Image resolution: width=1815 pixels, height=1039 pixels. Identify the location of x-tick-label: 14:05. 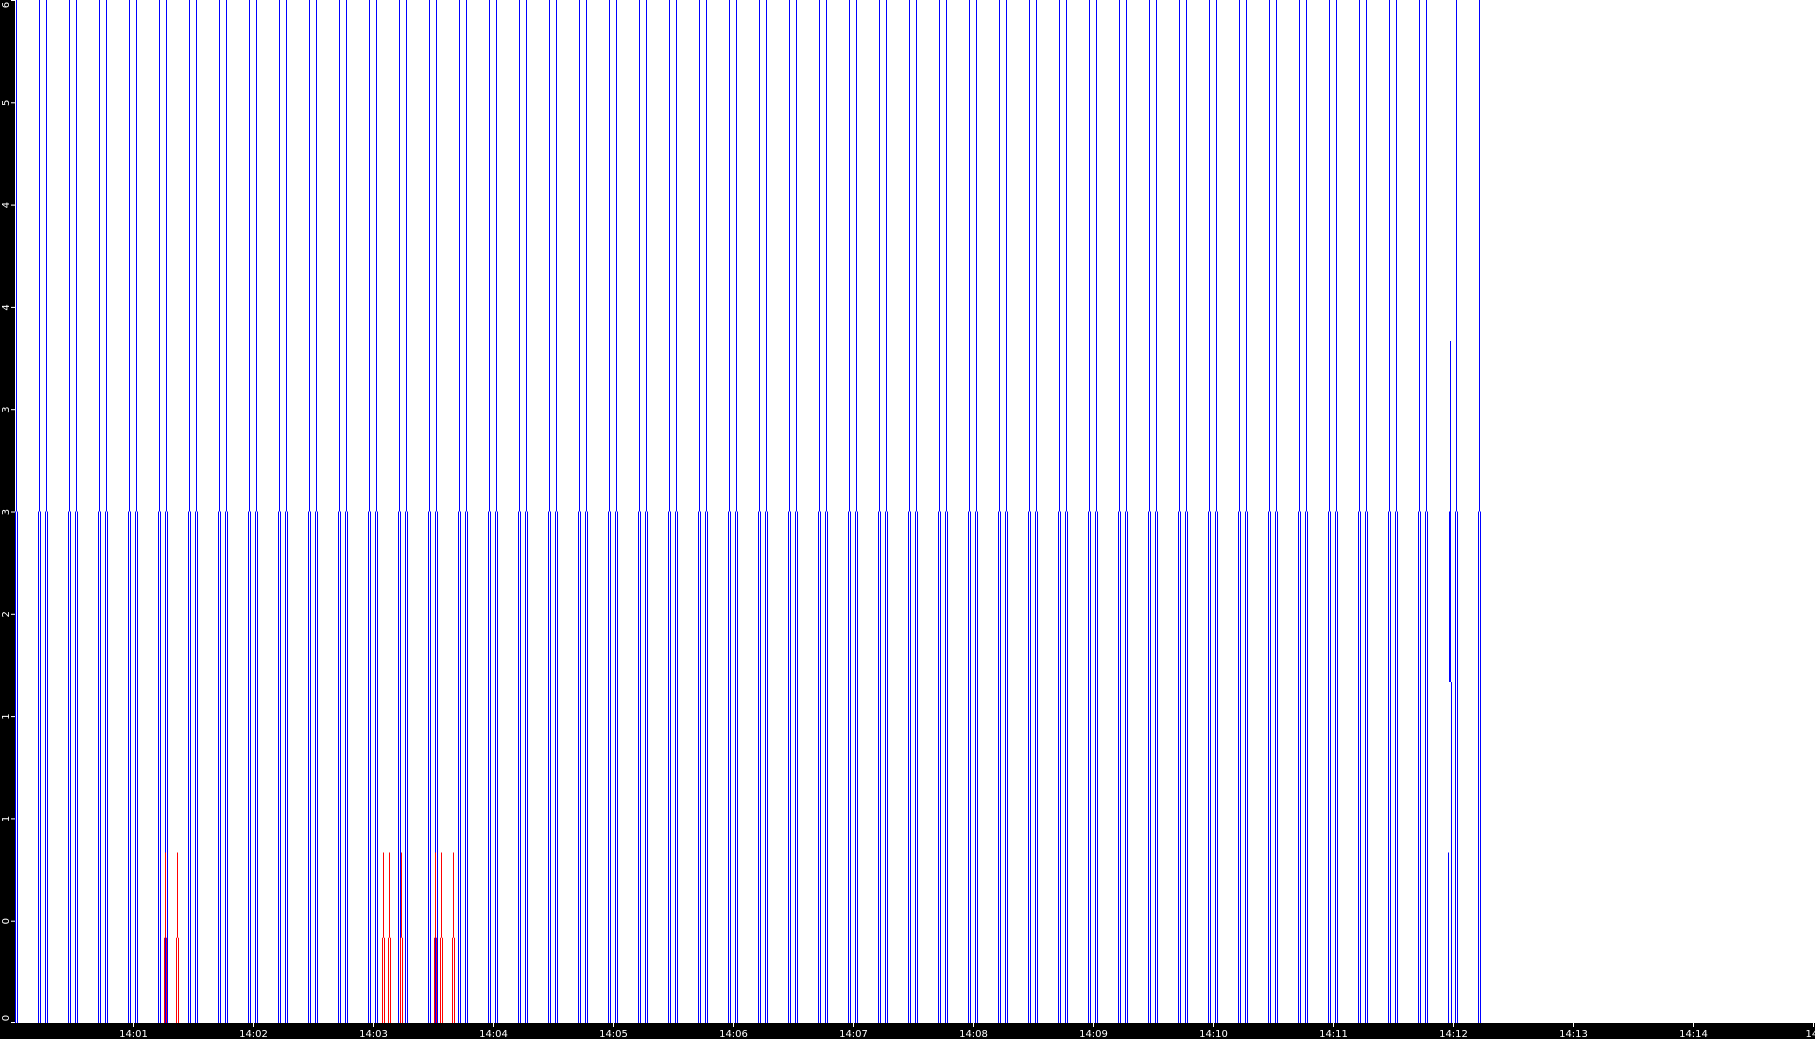
(613, 1034).